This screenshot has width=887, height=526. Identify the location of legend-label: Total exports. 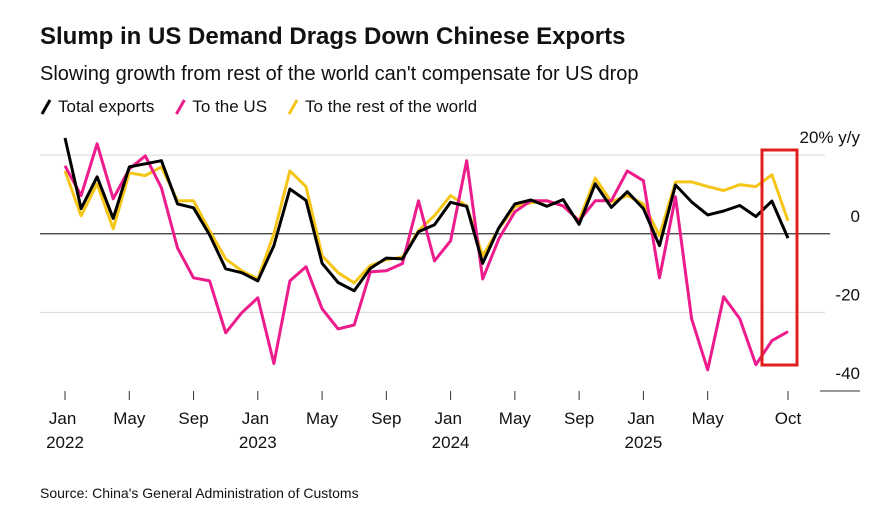
(106, 106).